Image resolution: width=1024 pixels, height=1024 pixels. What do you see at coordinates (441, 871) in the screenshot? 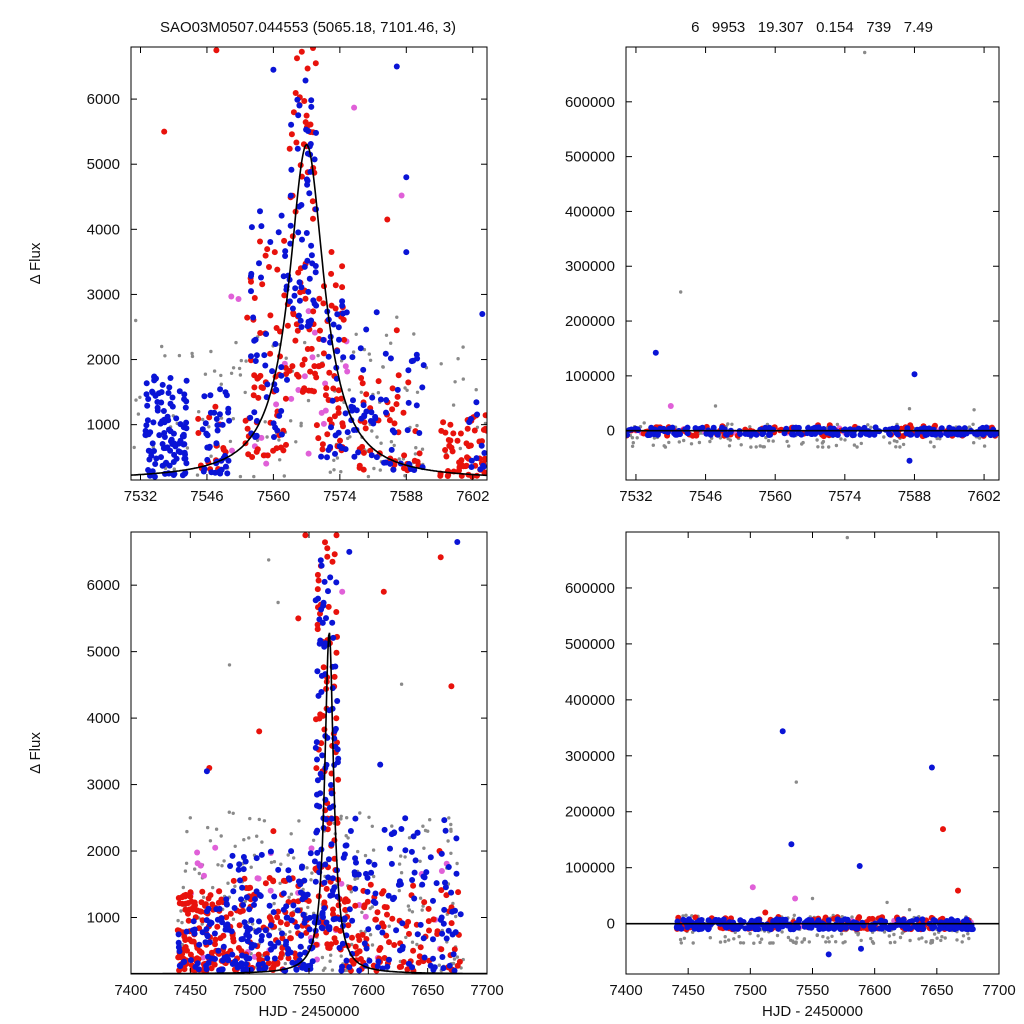
I see `outlier-point-magenta` at bounding box center [441, 871].